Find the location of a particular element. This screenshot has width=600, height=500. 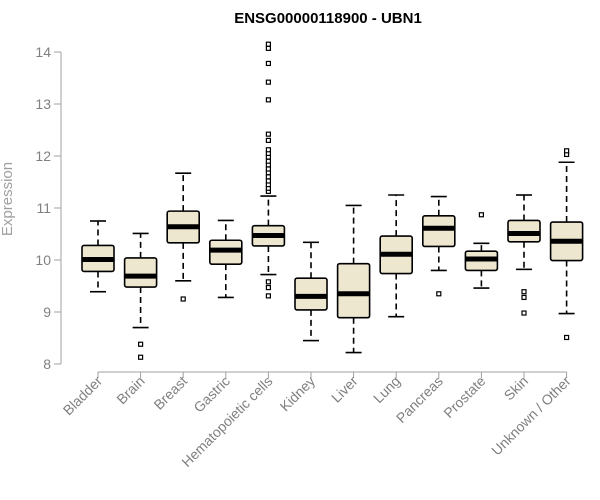

box-brain is located at coordinates (140, 296).